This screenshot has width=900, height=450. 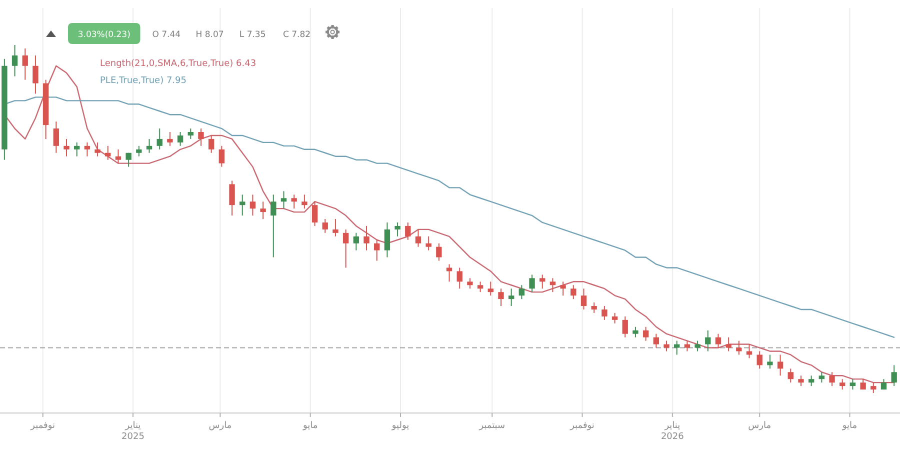 I want to click on x-tick-label: سبتمبر, so click(x=492, y=426).